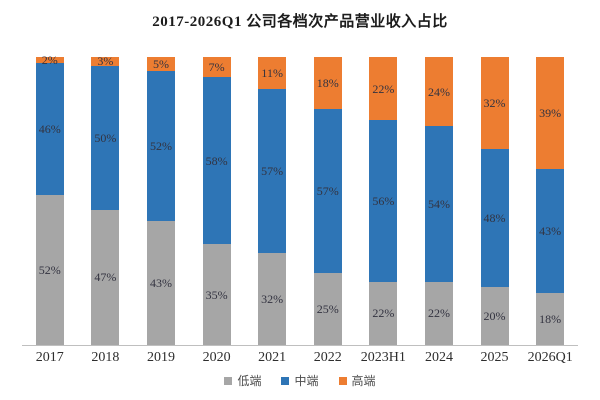 Image resolution: width=600 pixels, height=400 pixels. I want to click on segment-高端-2024: 24%, so click(438, 92).